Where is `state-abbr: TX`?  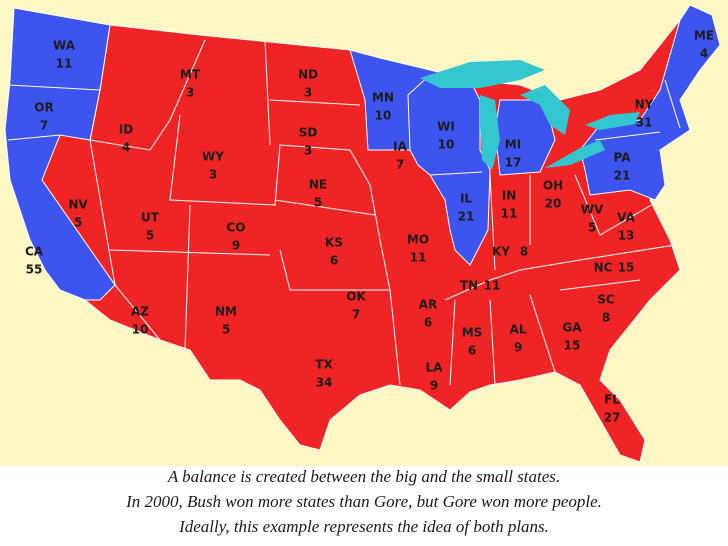 state-abbr: TX is located at coordinates (324, 365).